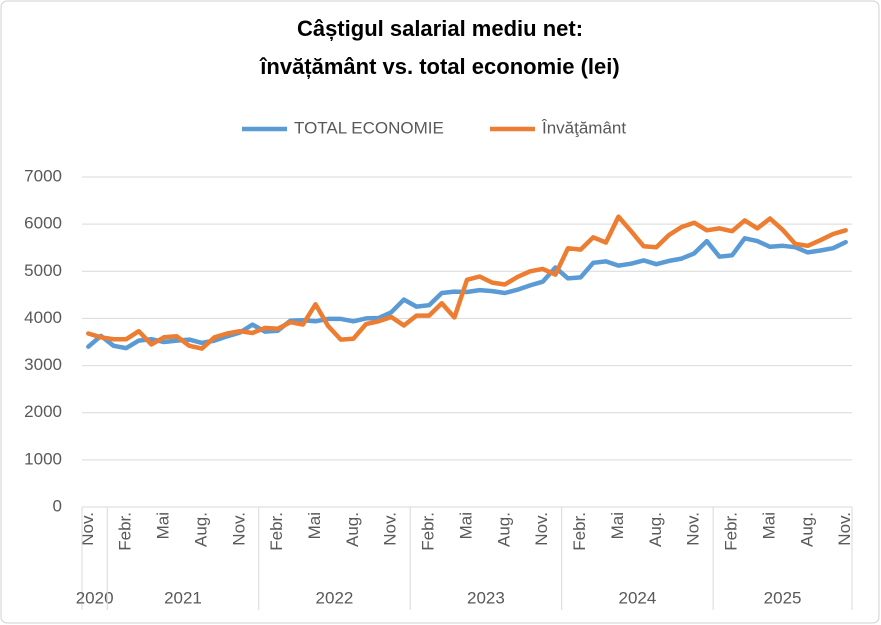  I want to click on x-group-label: 2021, so click(183, 597).